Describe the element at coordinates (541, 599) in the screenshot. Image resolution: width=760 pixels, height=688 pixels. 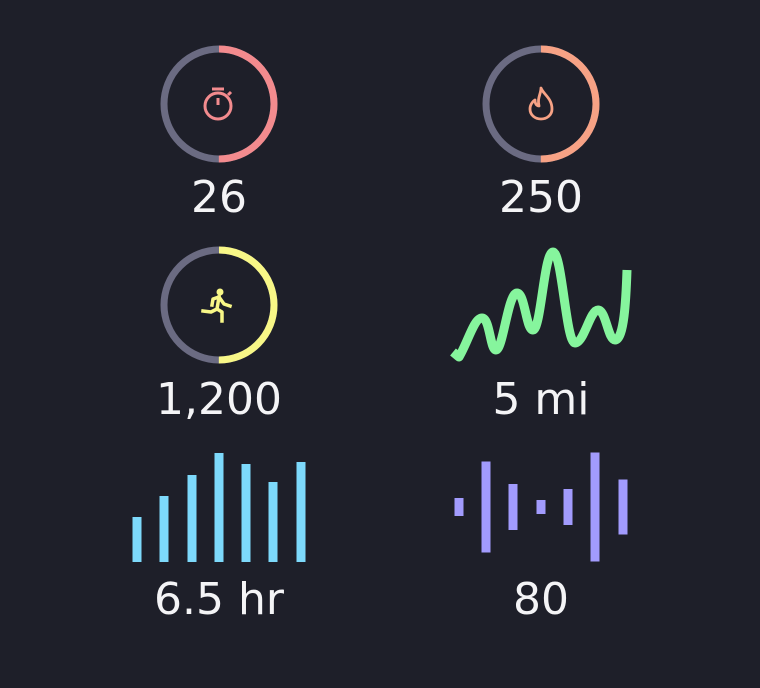
I see `heart-rate-value: 80` at that location.